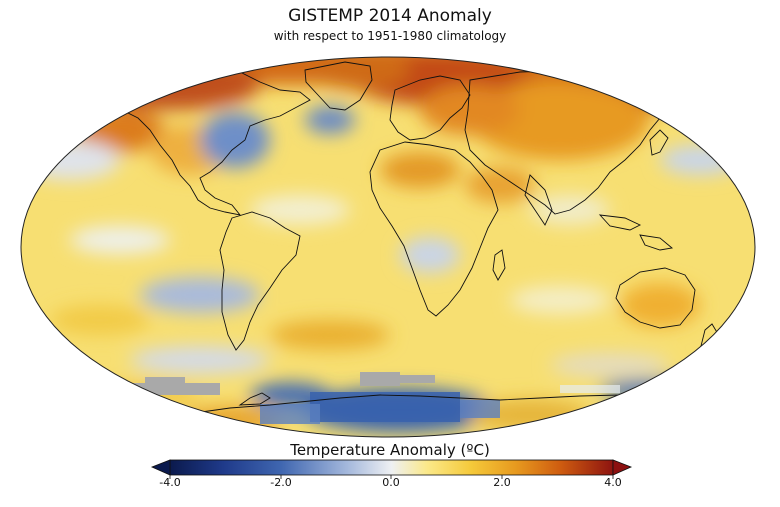 The height and width of the screenshot is (507, 780). What do you see at coordinates (622, 467) in the screenshot?
I see `colorbar-over-arrow` at bounding box center [622, 467].